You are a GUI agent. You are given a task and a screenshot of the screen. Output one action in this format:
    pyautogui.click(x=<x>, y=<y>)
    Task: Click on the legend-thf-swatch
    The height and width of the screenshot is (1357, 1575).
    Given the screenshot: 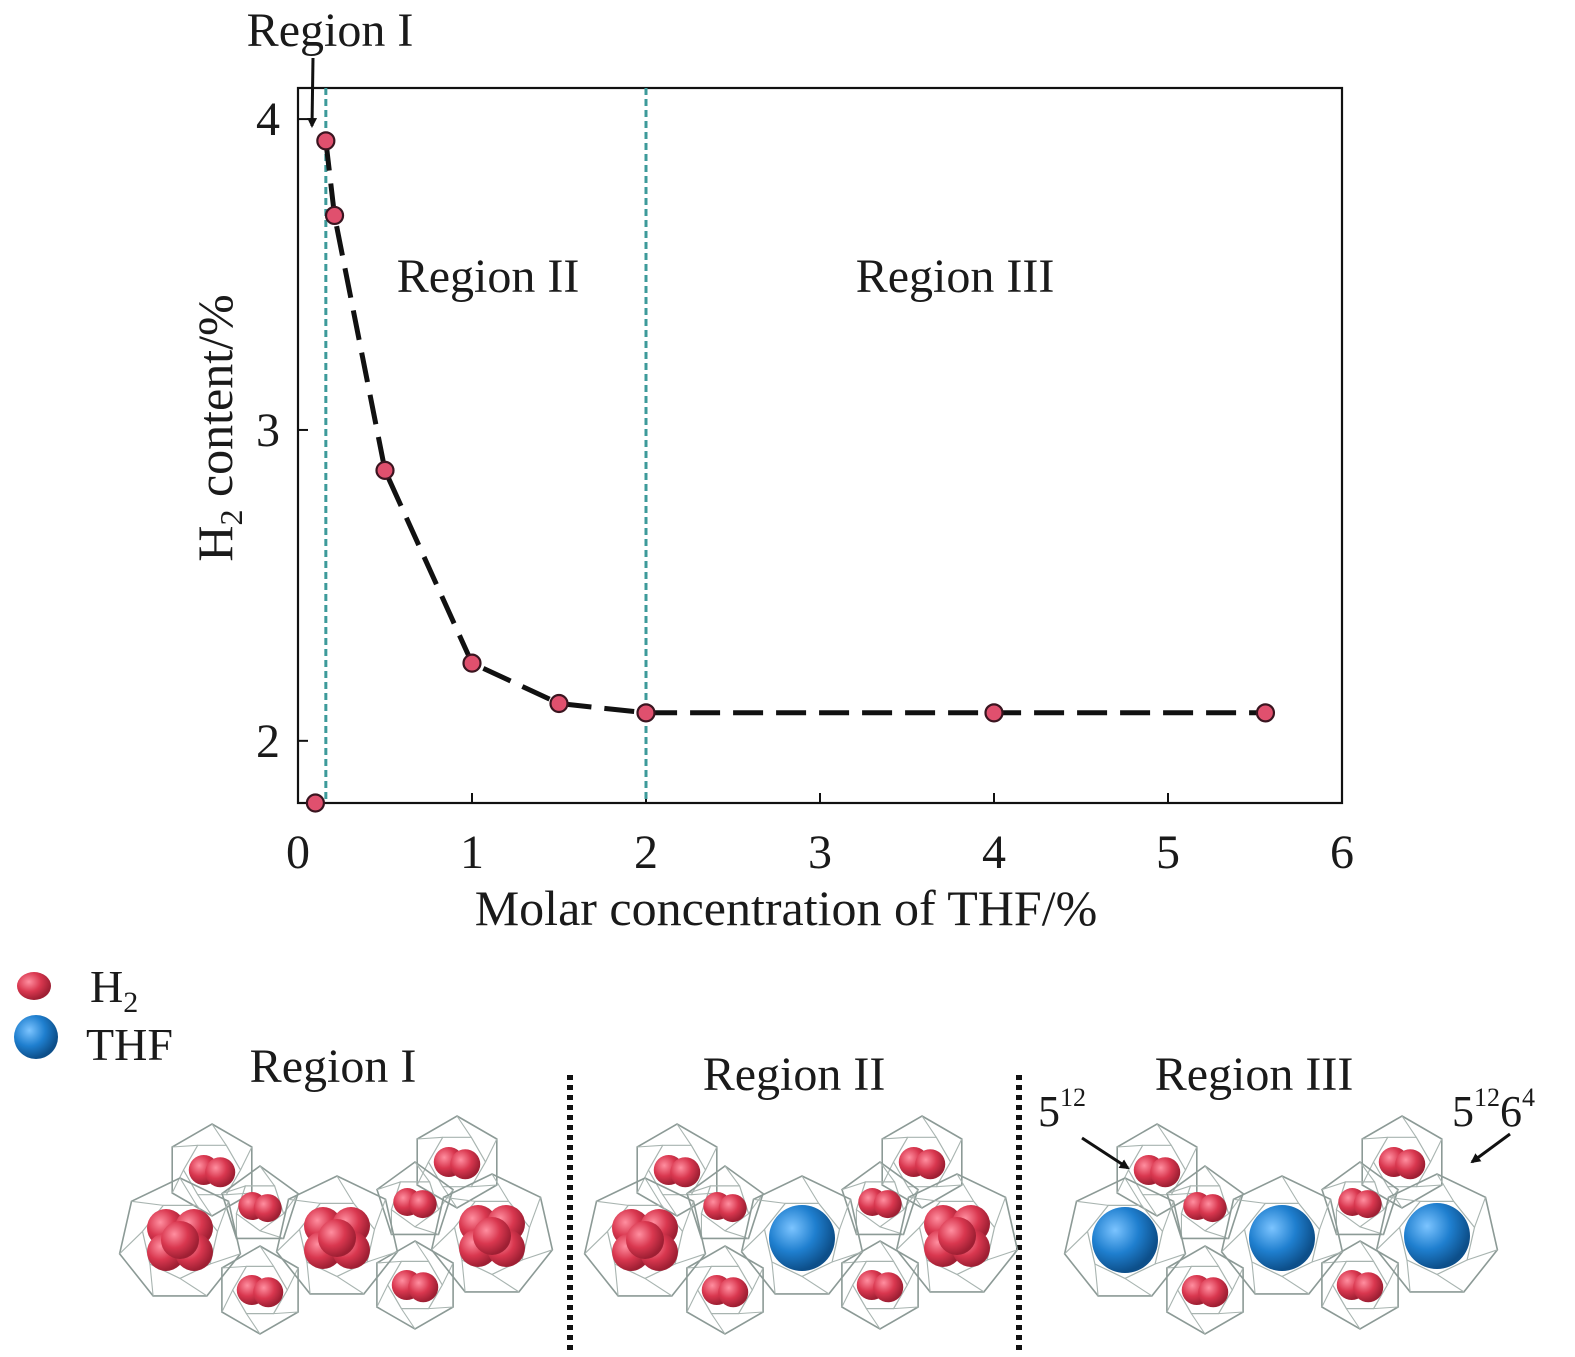 What is the action you would take?
    pyautogui.click(x=36, y=1037)
    